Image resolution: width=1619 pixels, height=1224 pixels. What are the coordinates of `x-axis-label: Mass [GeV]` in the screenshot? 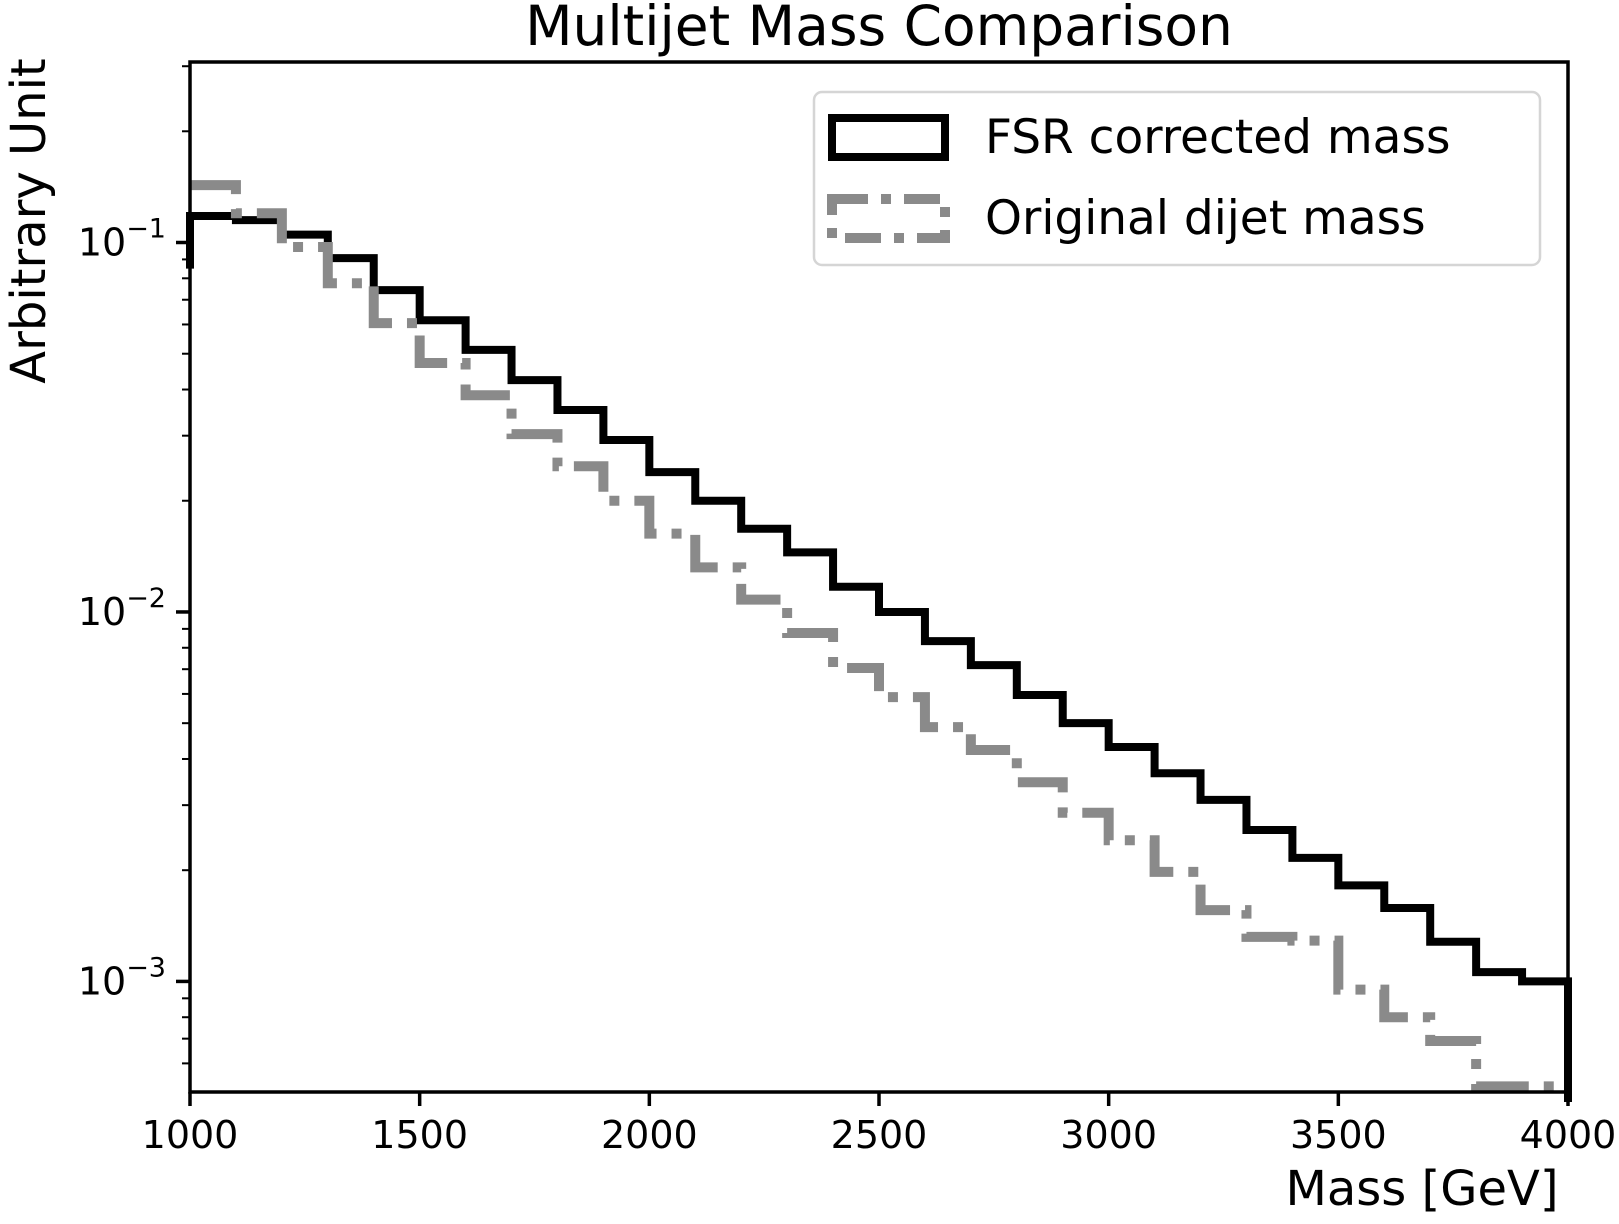 It's located at (1421, 1189).